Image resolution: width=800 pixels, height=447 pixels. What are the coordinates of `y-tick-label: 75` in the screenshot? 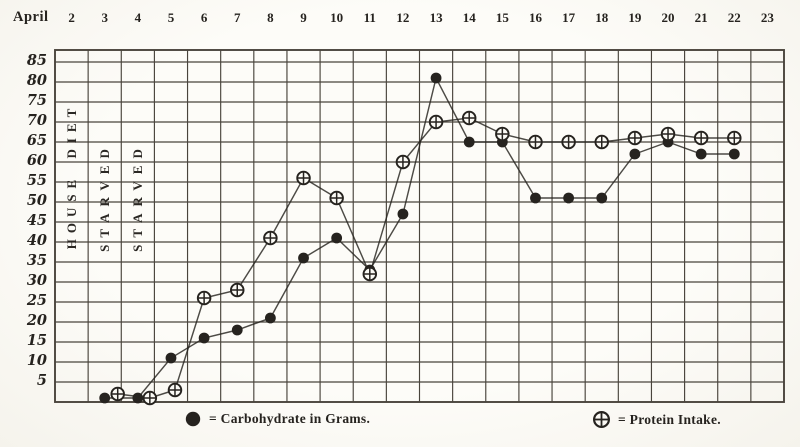 It's located at (36, 100).